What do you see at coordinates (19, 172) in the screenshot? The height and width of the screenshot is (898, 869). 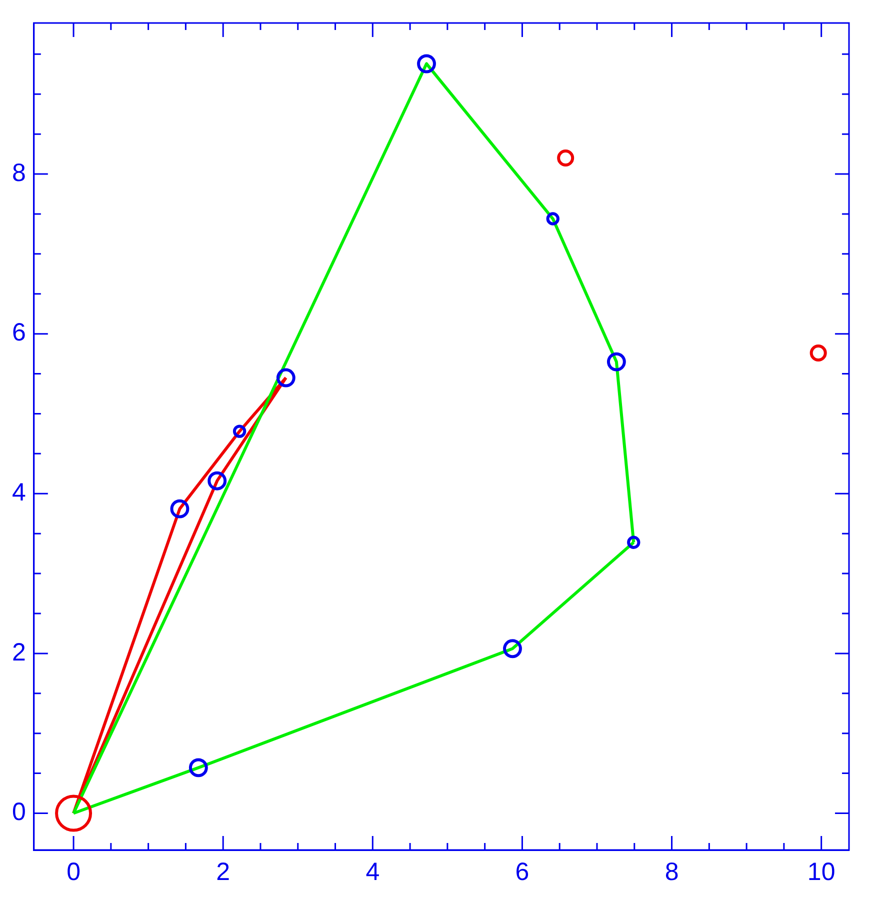 I see `y-tick-label: 8` at bounding box center [19, 172].